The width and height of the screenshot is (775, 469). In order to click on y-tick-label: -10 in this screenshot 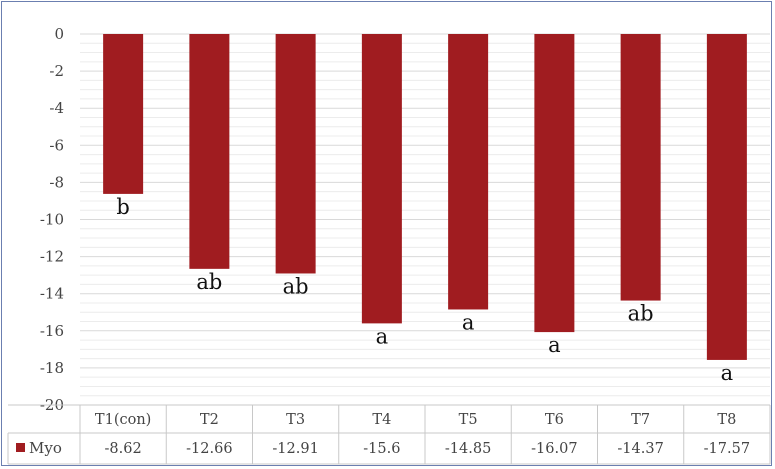, I will do `click(52, 220)`.